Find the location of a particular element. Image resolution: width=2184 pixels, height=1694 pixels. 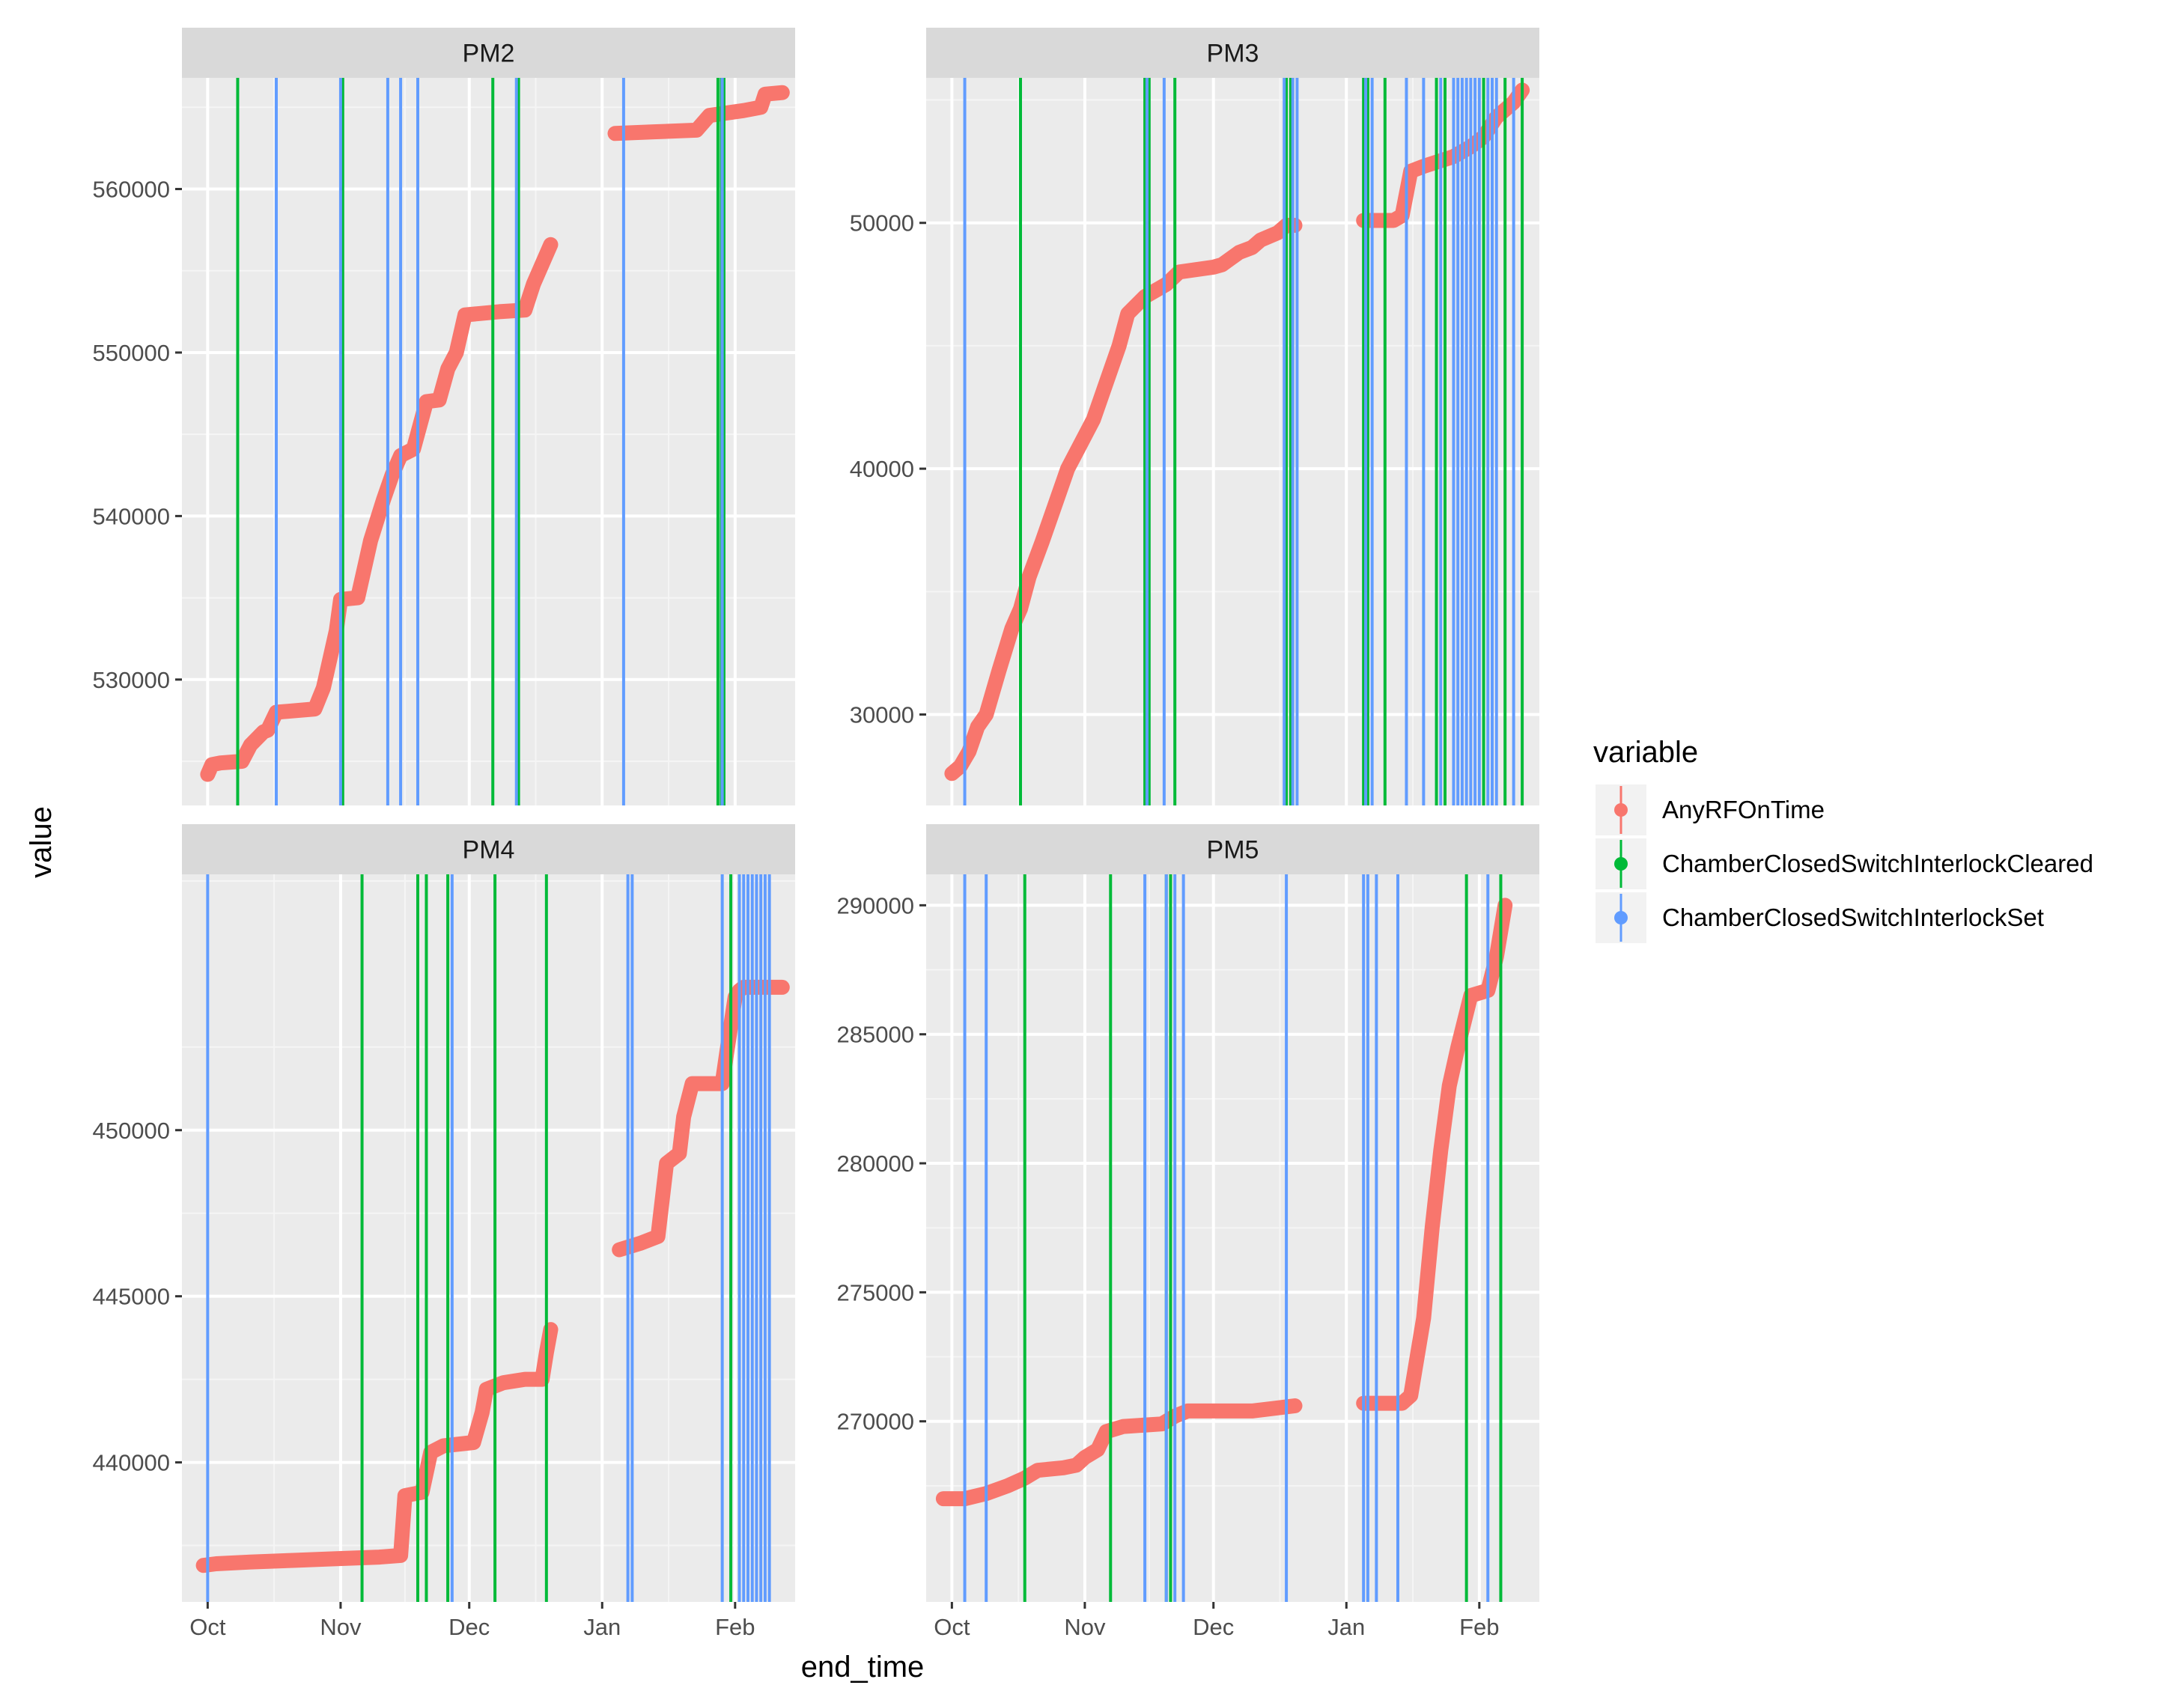

panel-pm3: PM3 30000 40000 50000 is located at coordinates (1194, 416).